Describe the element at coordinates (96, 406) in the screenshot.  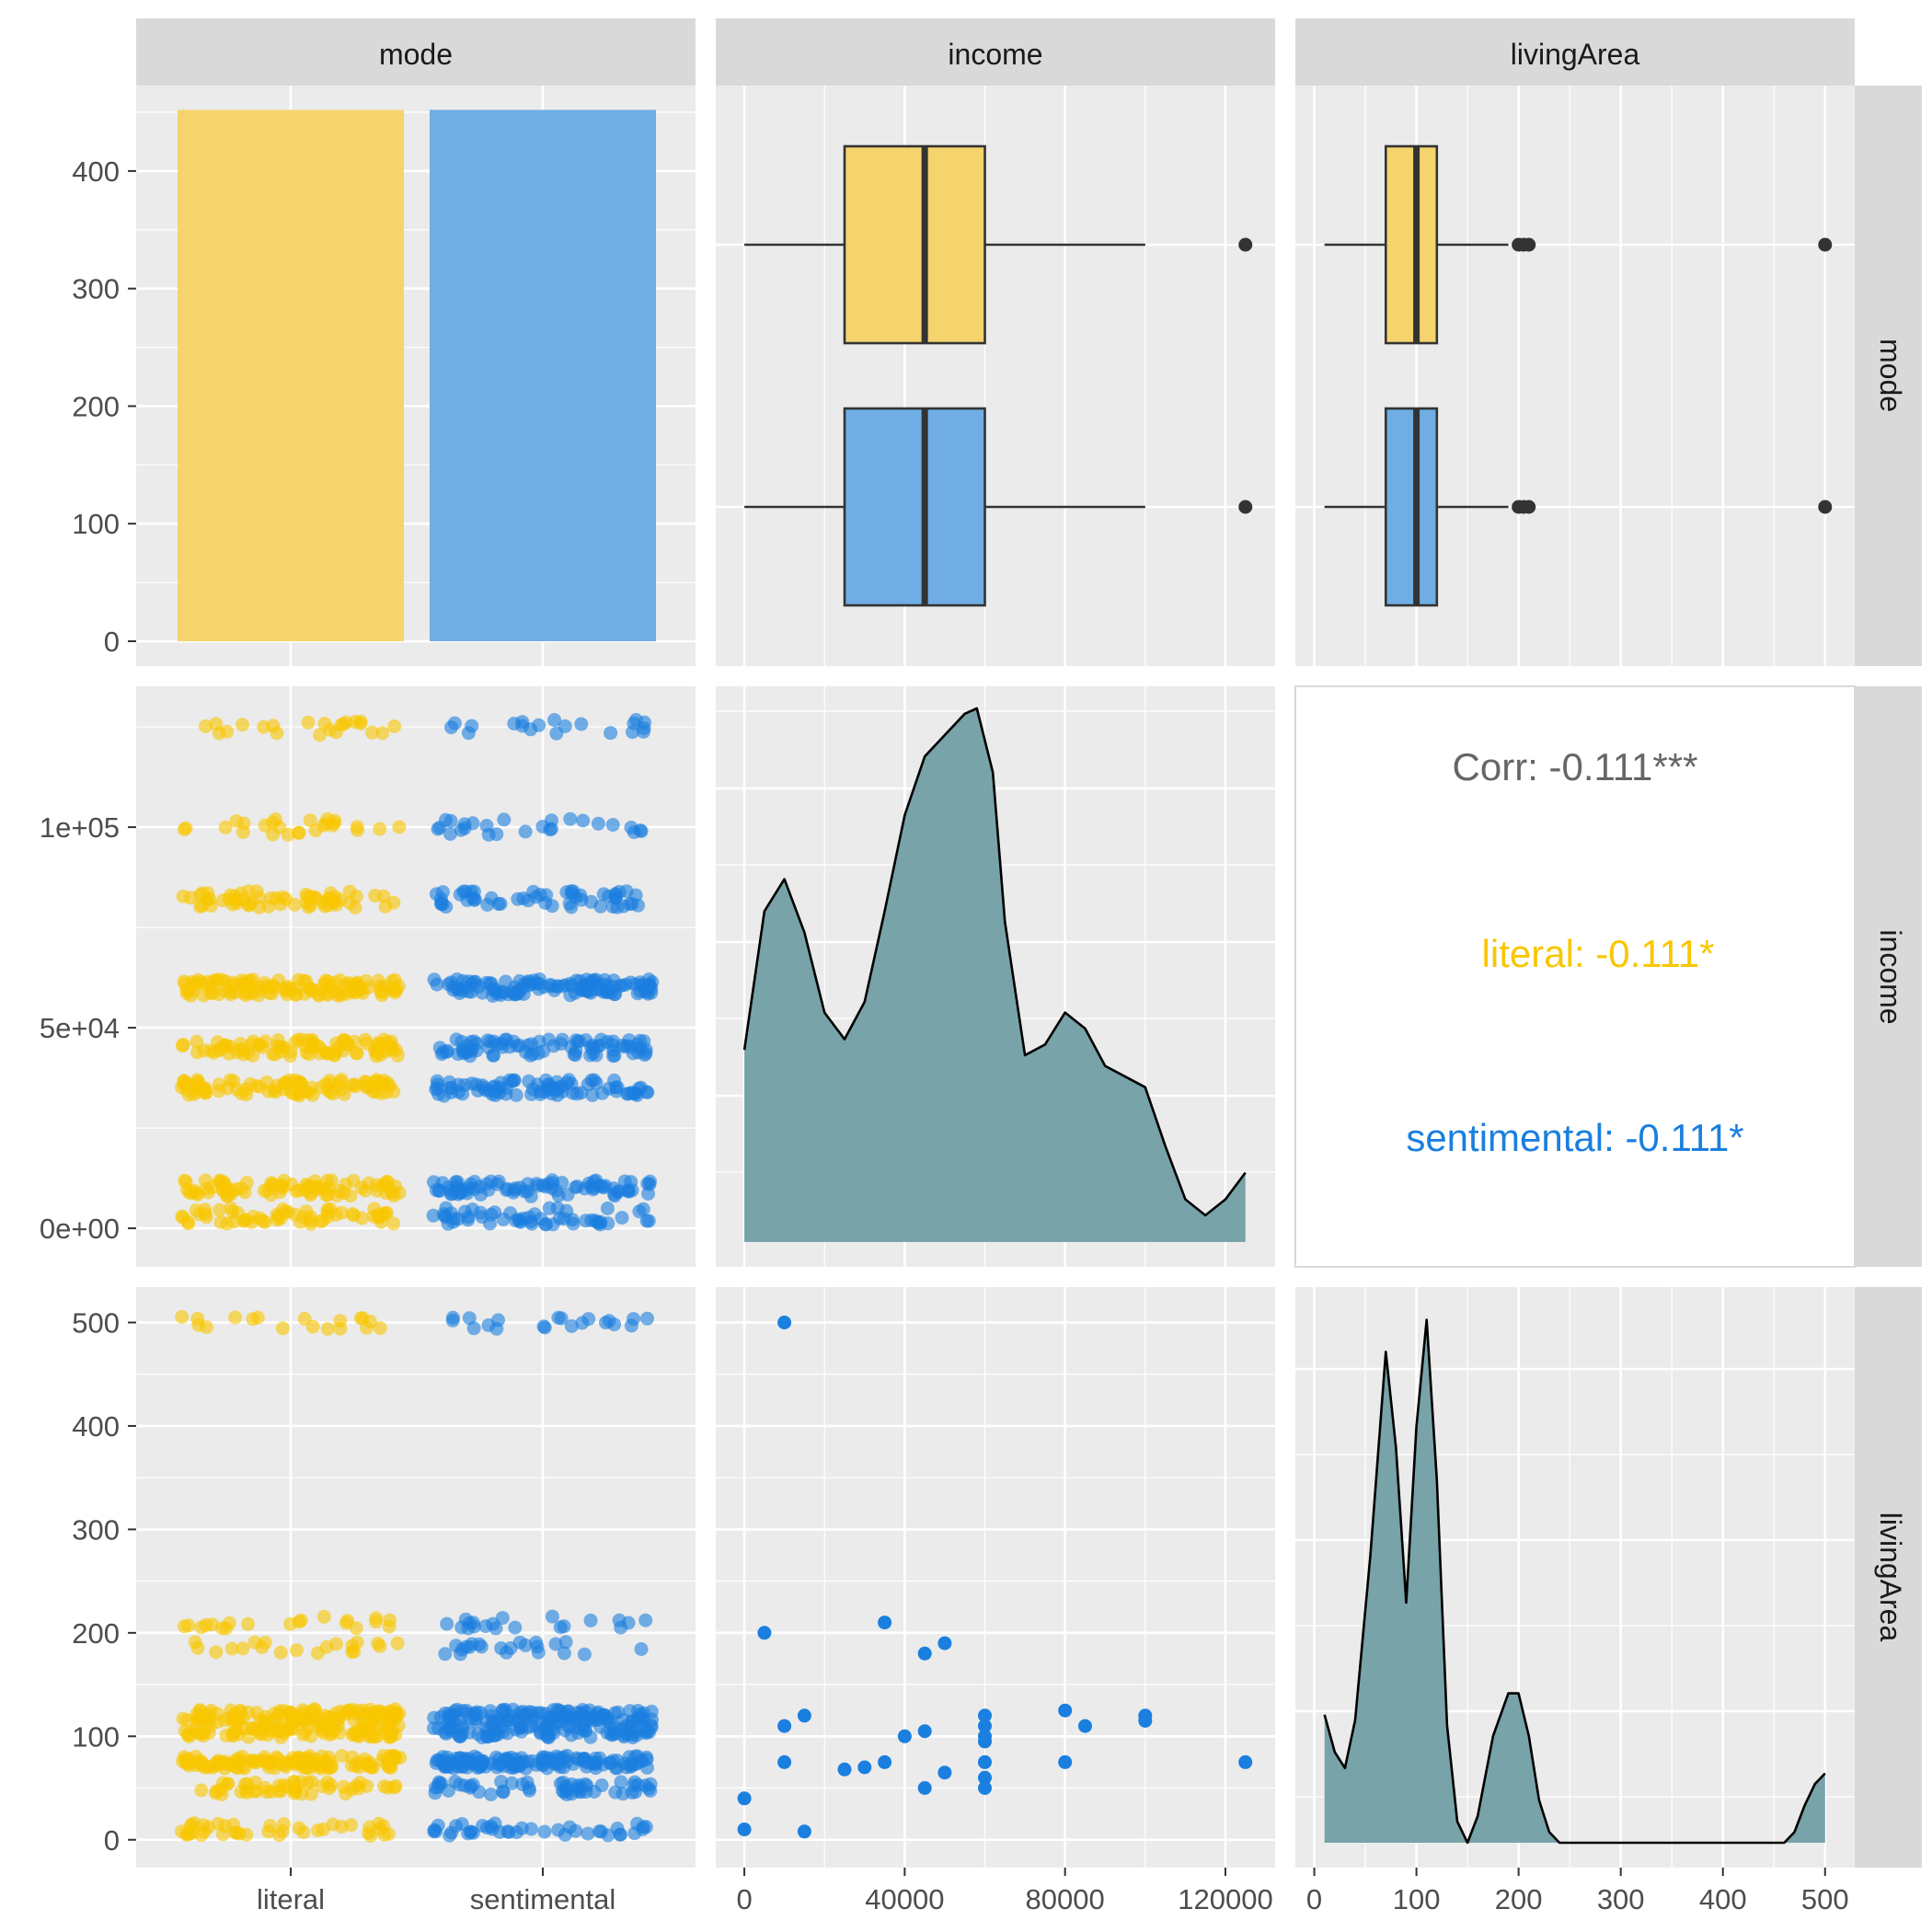
I see `count-tick-label: 200` at that location.